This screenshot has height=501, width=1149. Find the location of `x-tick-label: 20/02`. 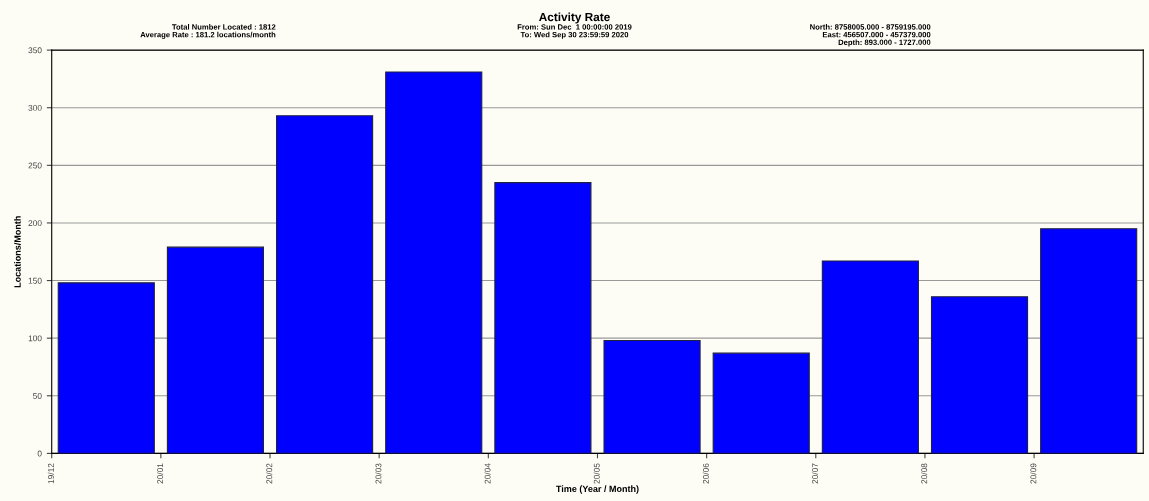

x-tick-label: 20/02 is located at coordinates (269, 473).